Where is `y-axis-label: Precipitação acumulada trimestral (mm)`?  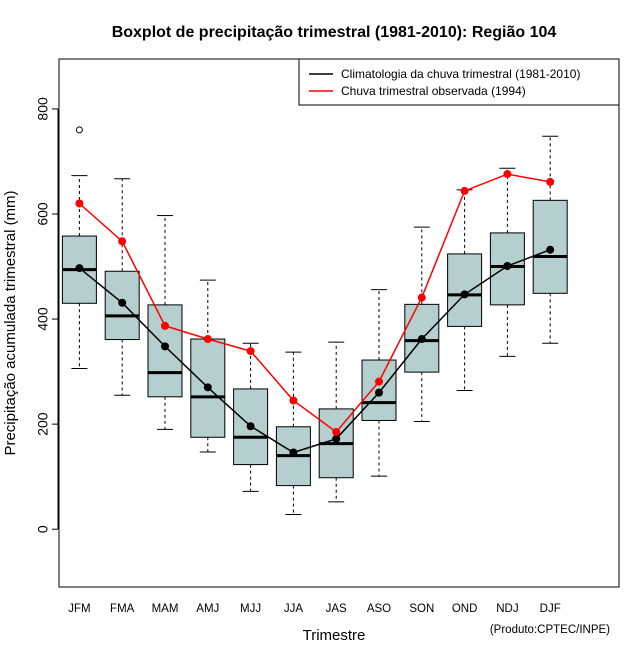
y-axis-label: Precipitação acumulada trimestral (mm) is located at coordinates (10, 322).